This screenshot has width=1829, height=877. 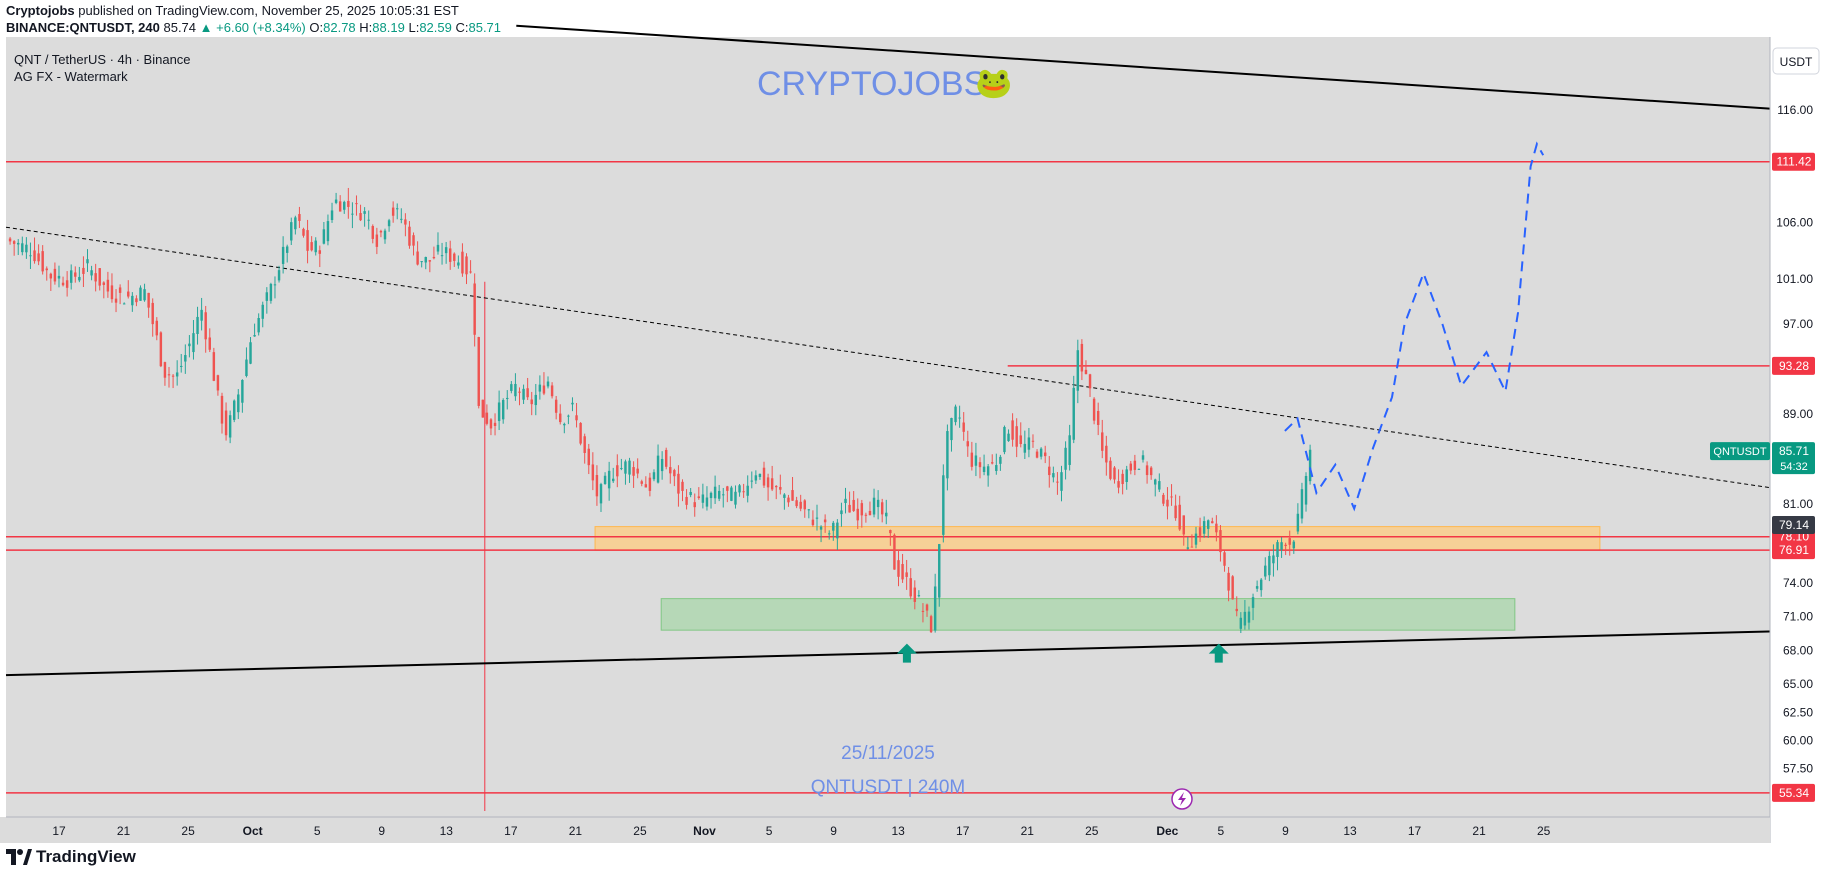 I want to click on symbol-tag-text: QNTUSDT, so click(x=1739, y=452).